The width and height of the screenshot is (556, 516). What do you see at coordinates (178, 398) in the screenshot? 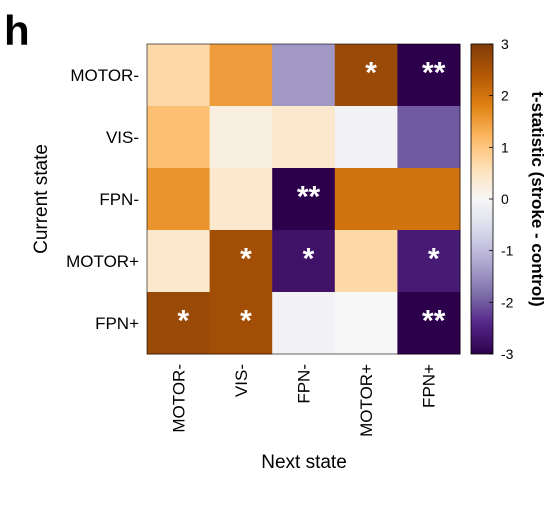
I see `column-label: MOTOR-` at bounding box center [178, 398].